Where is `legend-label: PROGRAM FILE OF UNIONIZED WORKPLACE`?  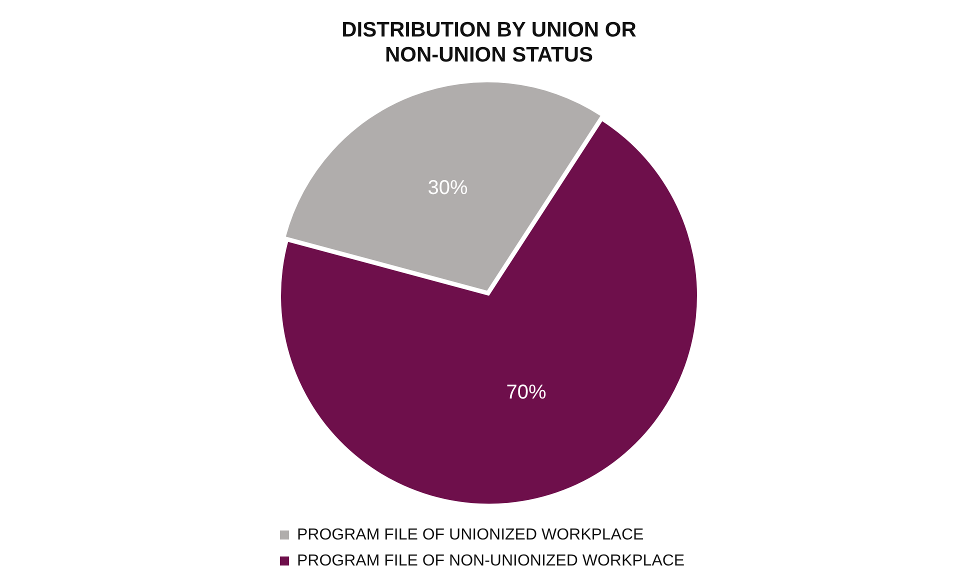 legend-label: PROGRAM FILE OF UNIONIZED WORKPLACE is located at coordinates (470, 535).